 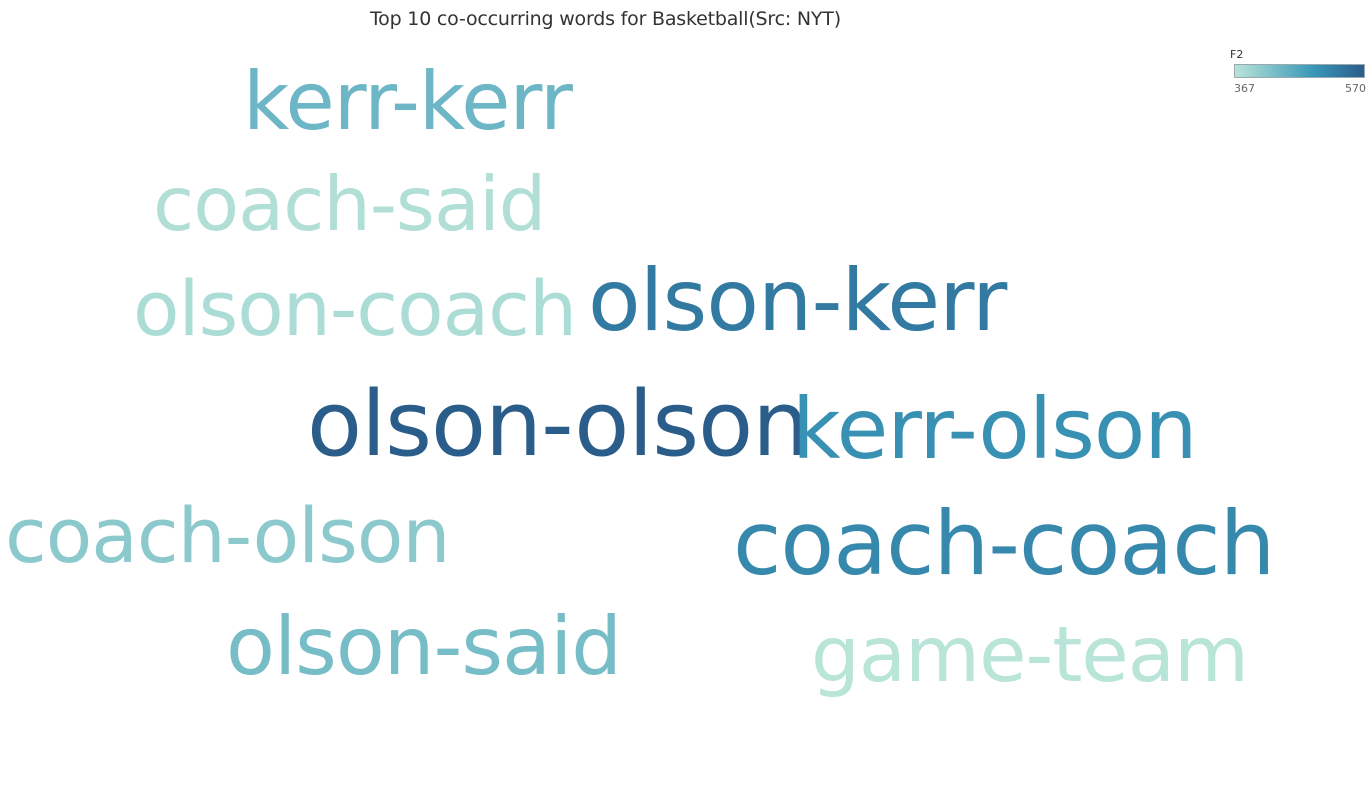 What do you see at coordinates (228, 535) in the screenshot?
I see `word-coach-olson: coach-olson` at bounding box center [228, 535].